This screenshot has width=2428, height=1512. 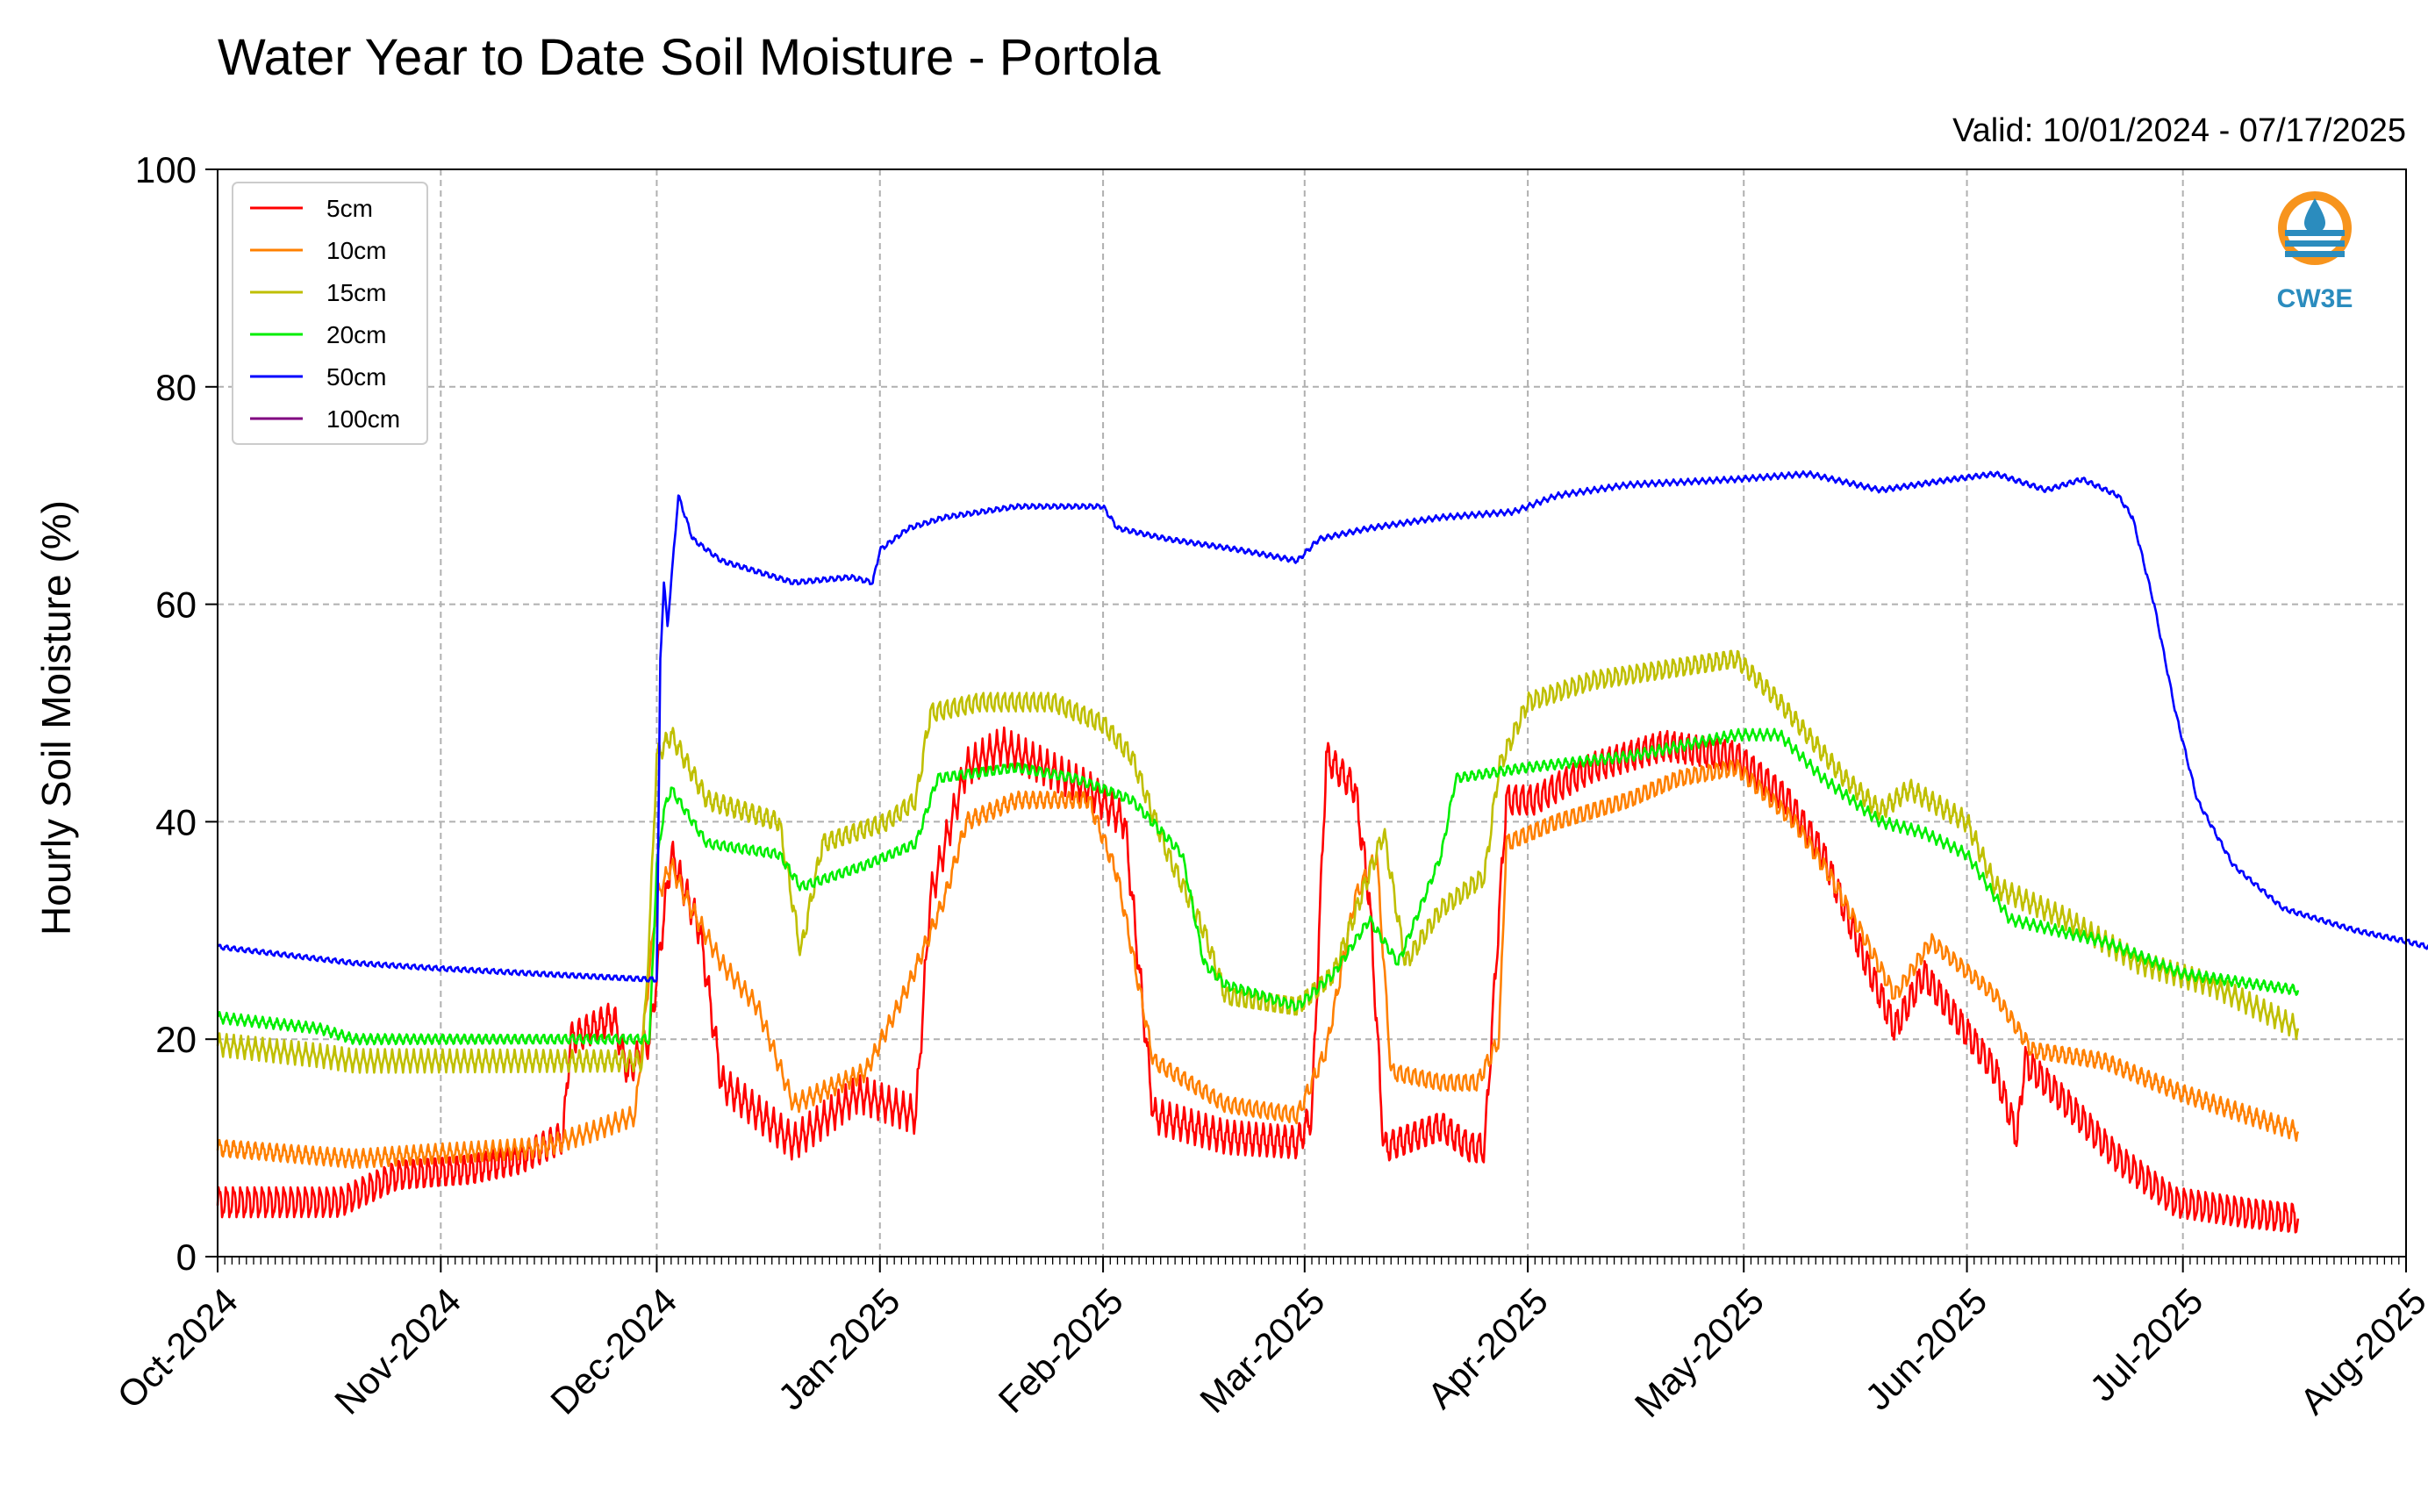 What do you see at coordinates (186, 1257) in the screenshot?
I see `y-tick-label: 0` at bounding box center [186, 1257].